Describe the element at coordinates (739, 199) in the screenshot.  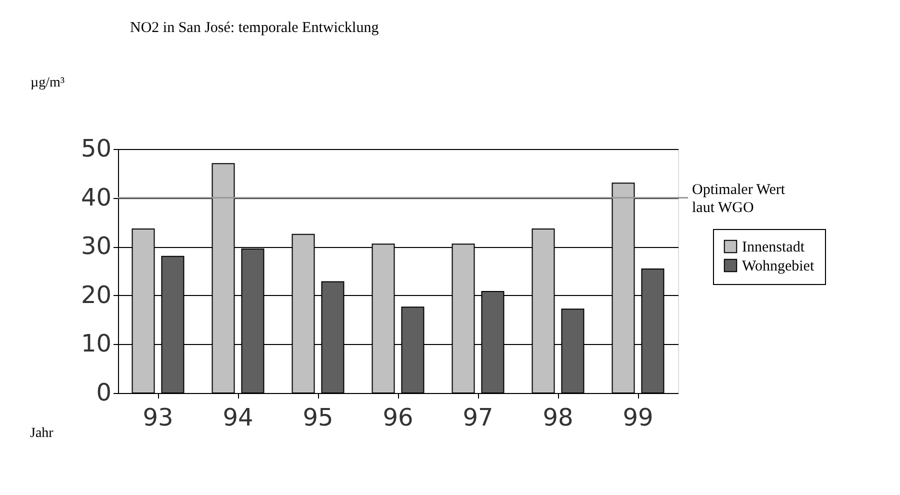
I see `ref-line-label: Optimaler Wert laut WGO` at that location.